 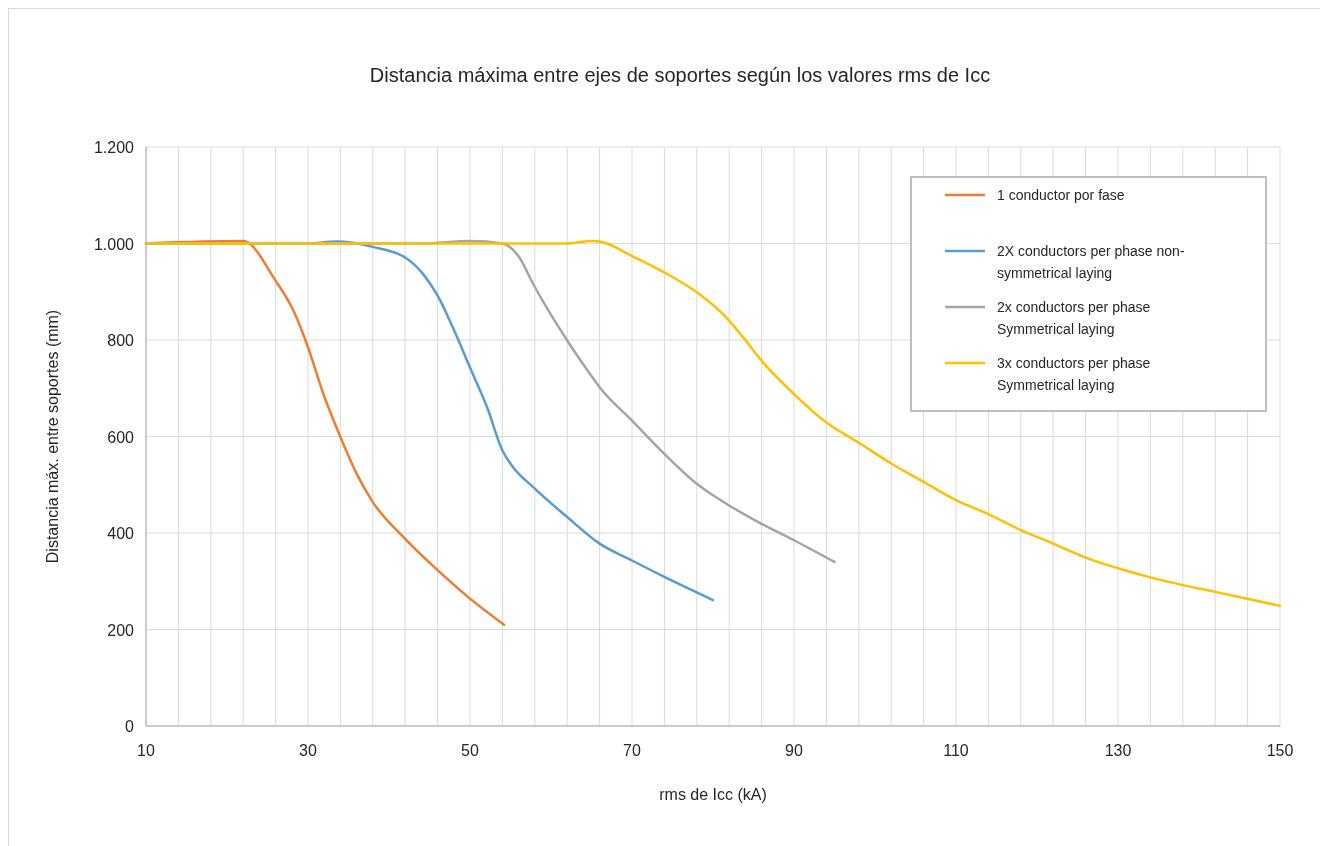 I want to click on x-tick-label: 50, so click(x=470, y=750).